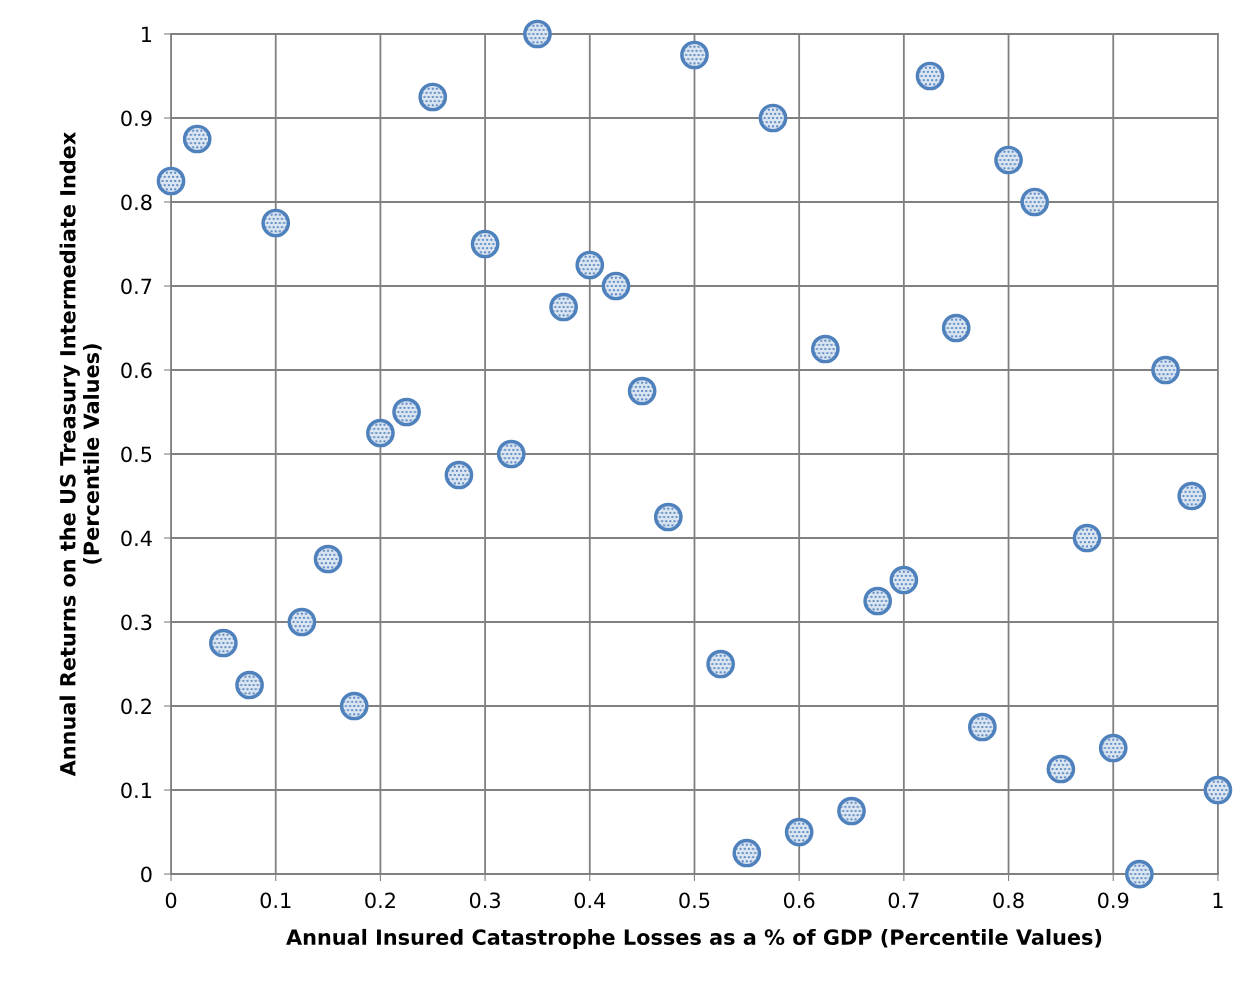 This screenshot has height=994, width=1253. I want to click on y-tick-label: 0.9, so click(136, 118).